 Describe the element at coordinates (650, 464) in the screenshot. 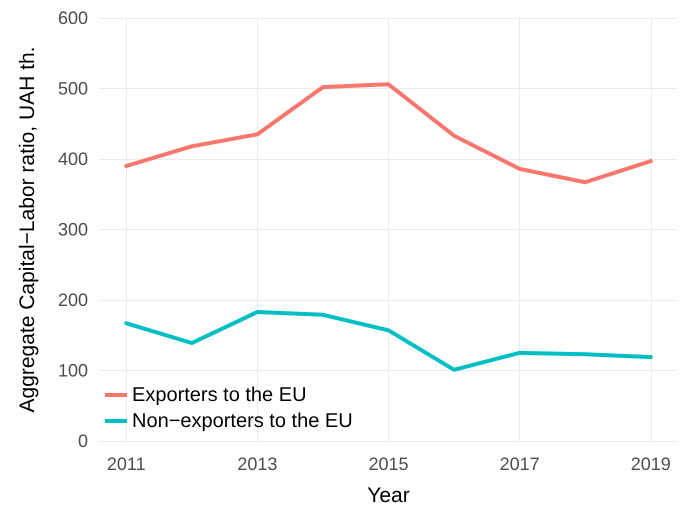

I see `x-tick-label: 2019` at that location.